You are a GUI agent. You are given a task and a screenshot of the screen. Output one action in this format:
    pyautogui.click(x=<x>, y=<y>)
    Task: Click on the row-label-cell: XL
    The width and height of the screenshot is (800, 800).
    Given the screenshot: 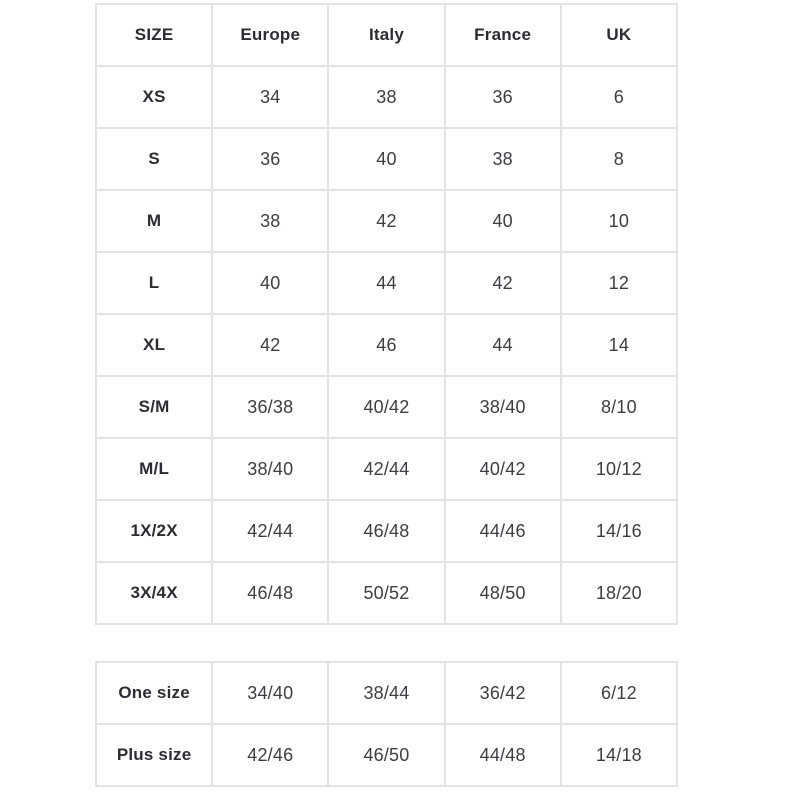 What is the action you would take?
    pyautogui.click(x=154, y=345)
    